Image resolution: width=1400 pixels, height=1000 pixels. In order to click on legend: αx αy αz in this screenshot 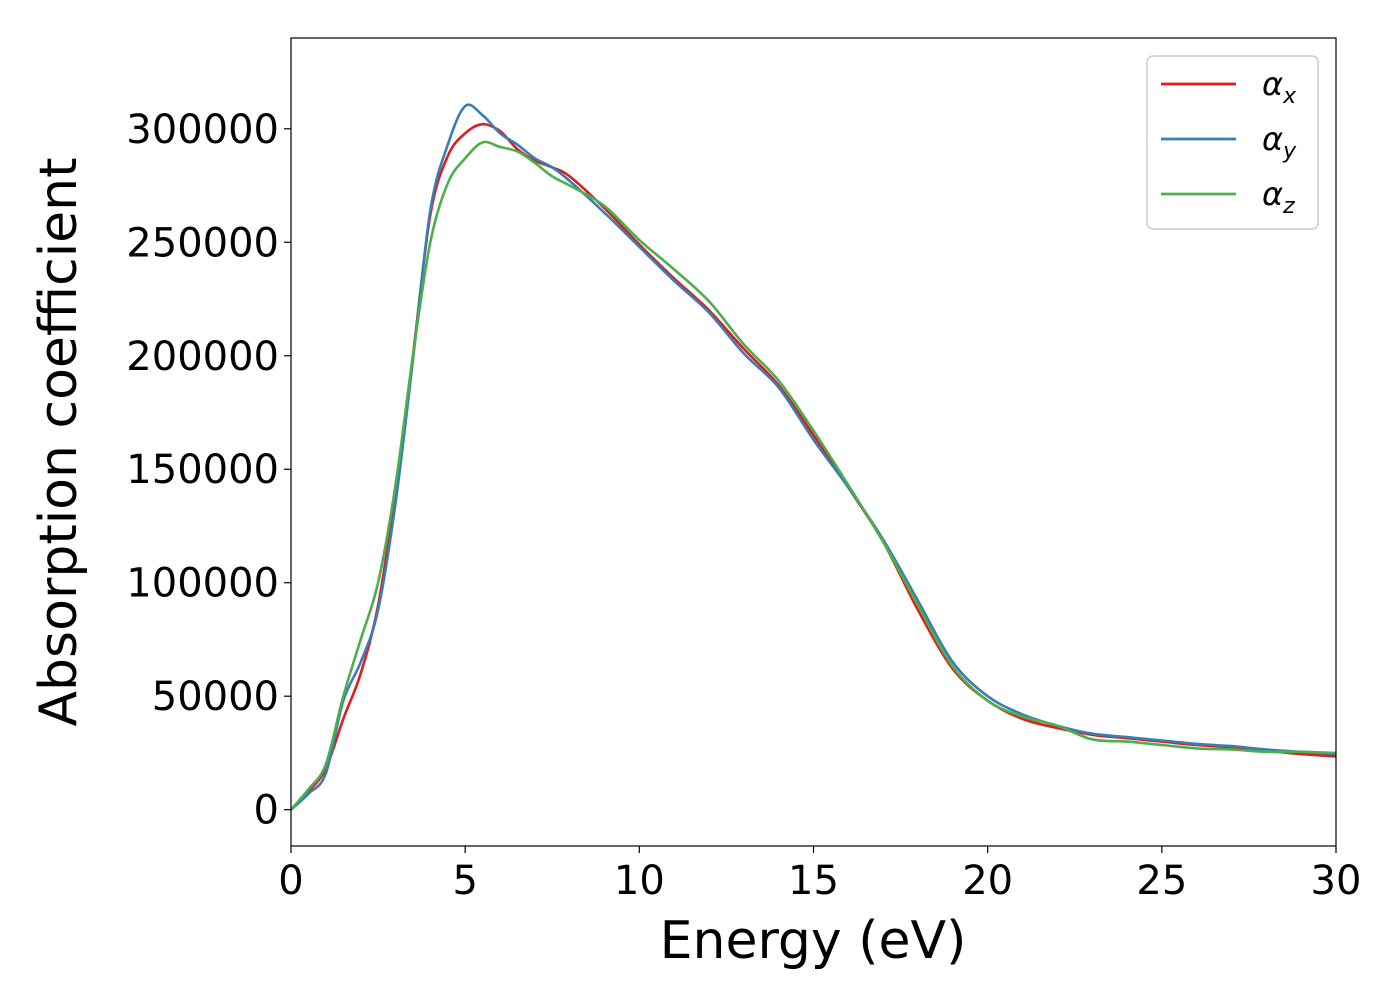, I will do `click(1232, 142)`.